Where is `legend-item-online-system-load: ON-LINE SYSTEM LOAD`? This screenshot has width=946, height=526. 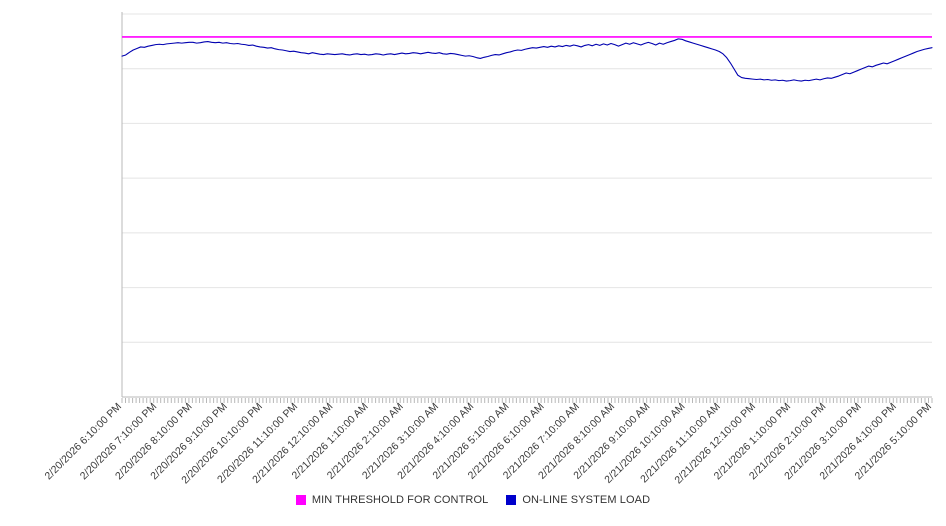
legend-item-online-system-load: ON-LINE SYSTEM LOAD is located at coordinates (578, 500).